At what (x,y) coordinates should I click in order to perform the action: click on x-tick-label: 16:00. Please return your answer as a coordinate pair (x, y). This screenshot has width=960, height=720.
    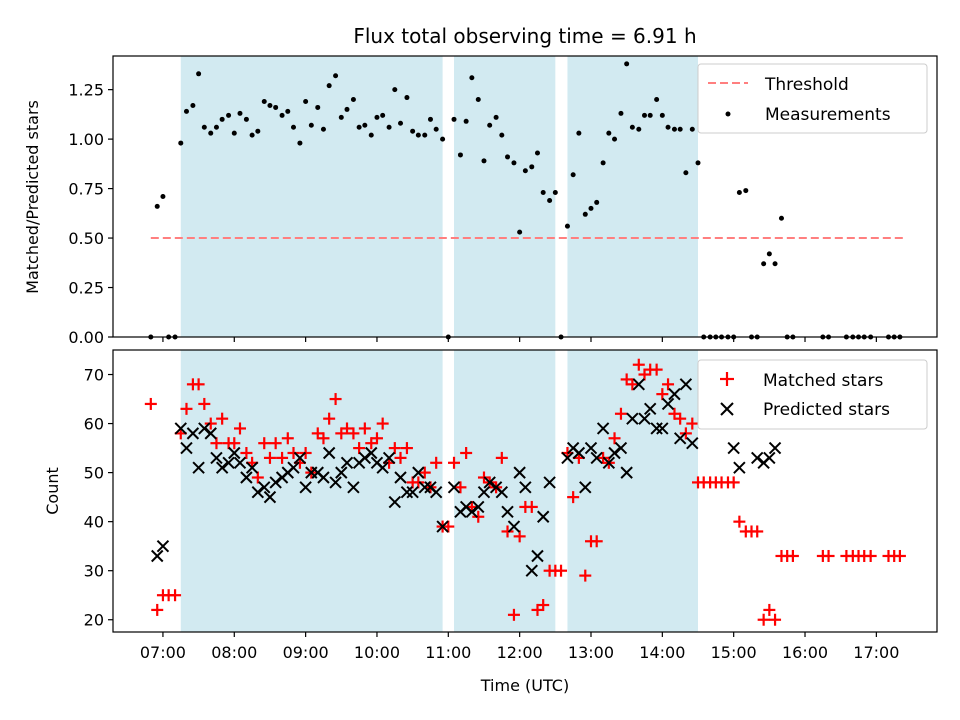
    Looking at the image, I should click on (805, 652).